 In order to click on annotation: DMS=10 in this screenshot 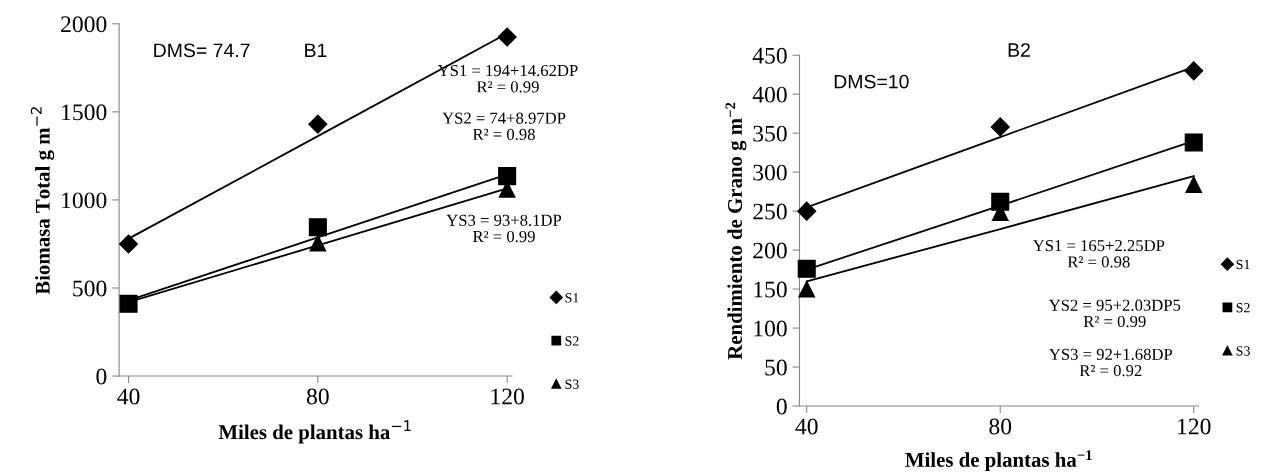, I will do `click(871, 81)`.